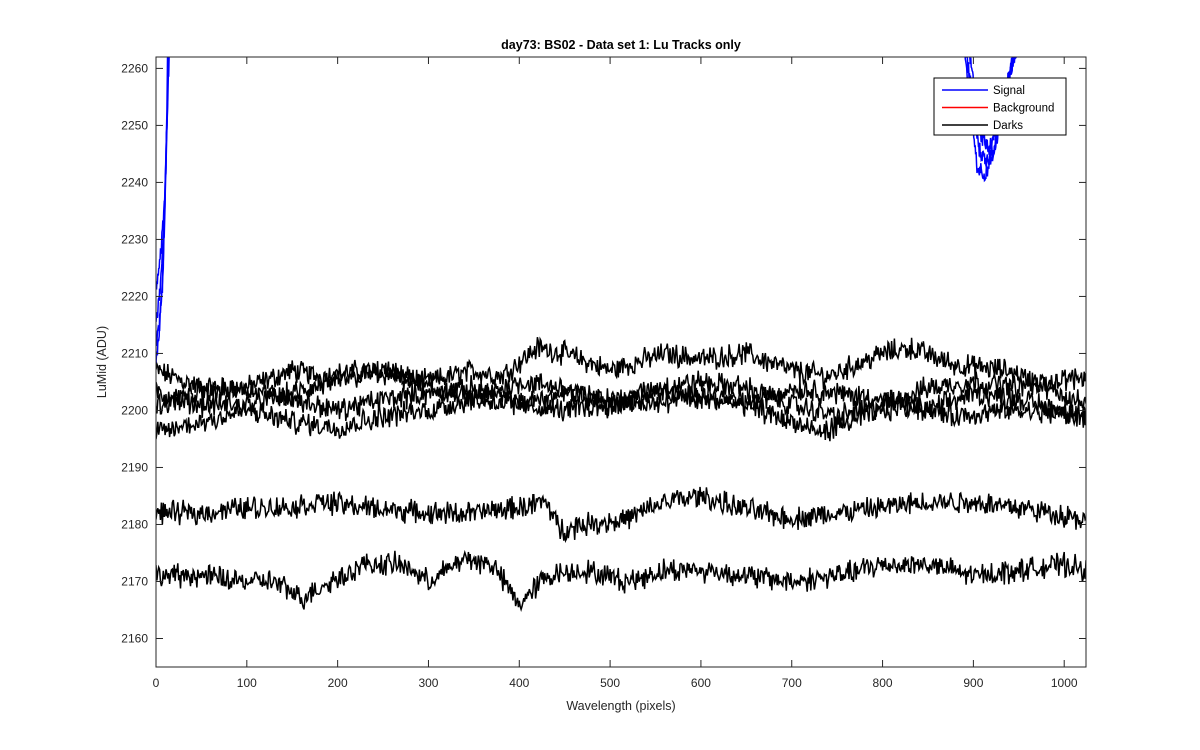  What do you see at coordinates (134, 182) in the screenshot?
I see `y-tick-label: 2240` at bounding box center [134, 182].